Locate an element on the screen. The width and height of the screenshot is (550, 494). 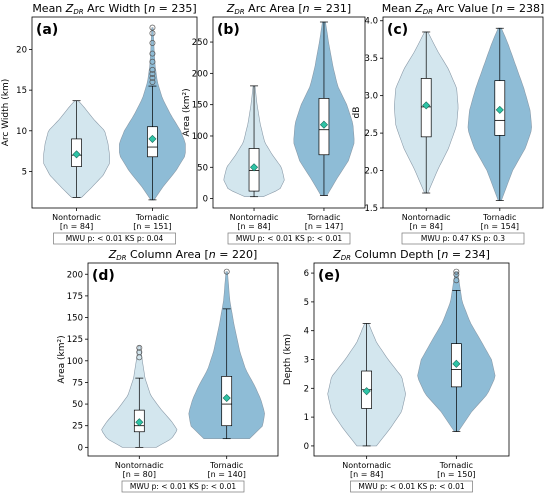
y-tick-label: 2 is located at coordinates (306, 389).